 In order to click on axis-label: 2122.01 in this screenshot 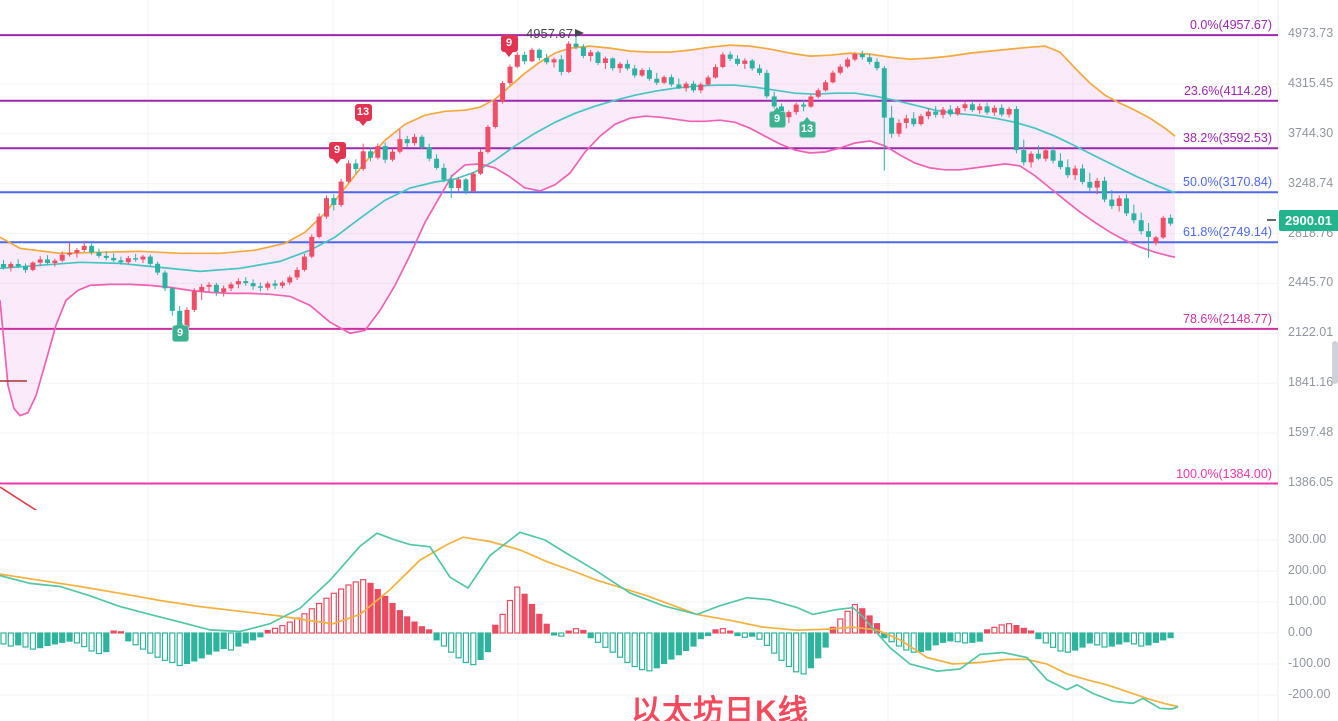, I will do `click(1311, 332)`.